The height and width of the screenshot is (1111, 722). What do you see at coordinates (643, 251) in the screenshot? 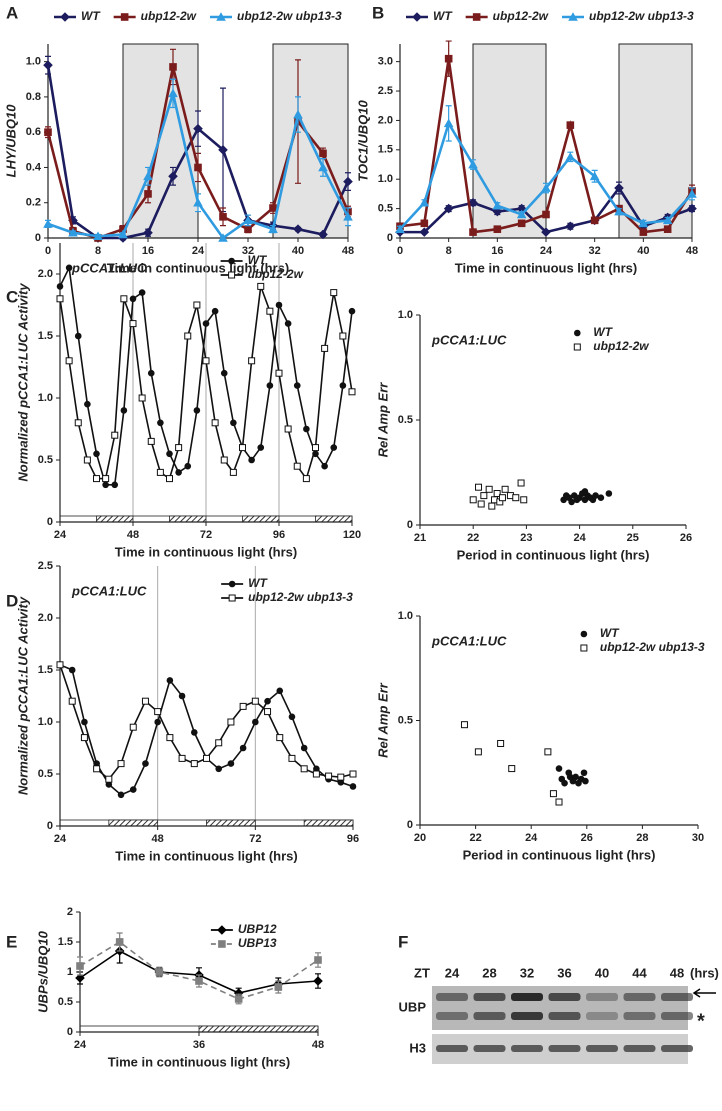
I see `x-tick-label: 40` at bounding box center [643, 251].